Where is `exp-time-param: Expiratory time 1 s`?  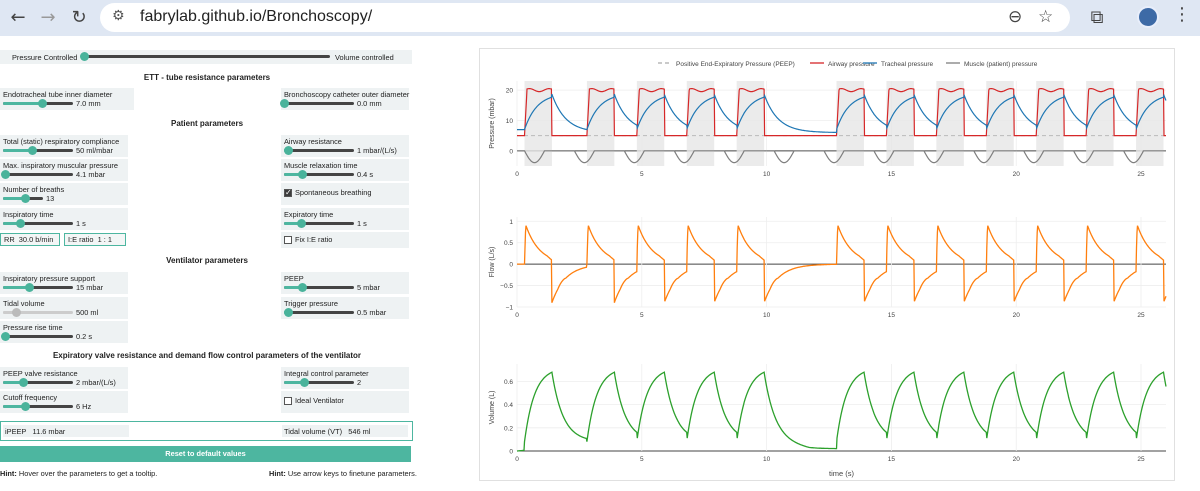
exp-time-param: Expiratory time 1 s is located at coordinates (345, 219).